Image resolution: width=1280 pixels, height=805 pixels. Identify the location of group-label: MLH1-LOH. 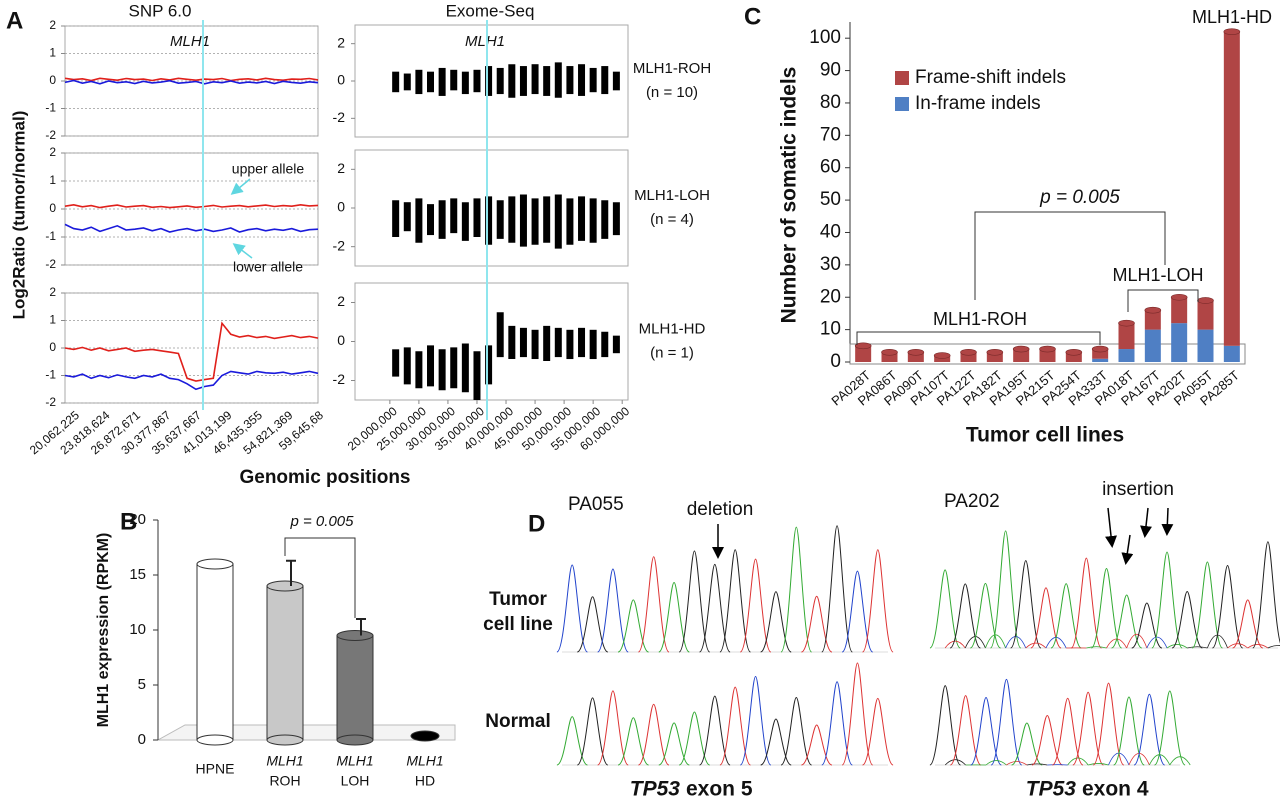
(672, 195).